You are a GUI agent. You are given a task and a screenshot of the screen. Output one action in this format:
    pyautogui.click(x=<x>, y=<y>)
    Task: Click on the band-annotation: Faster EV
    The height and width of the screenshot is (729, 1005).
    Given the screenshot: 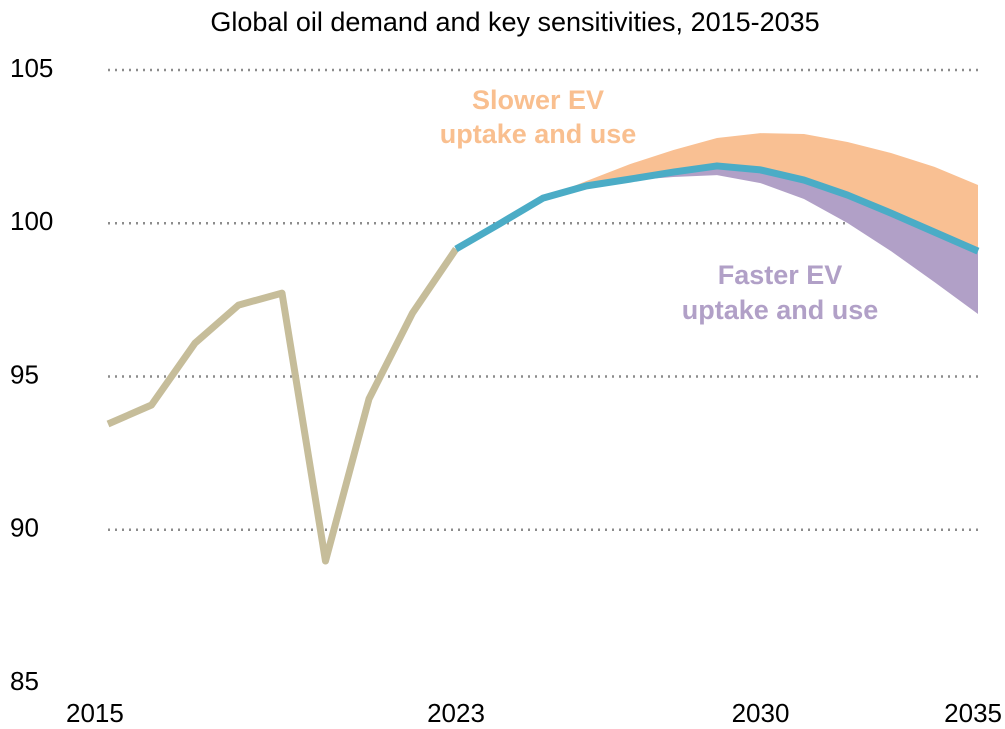 What is the action you would take?
    pyautogui.click(x=780, y=275)
    